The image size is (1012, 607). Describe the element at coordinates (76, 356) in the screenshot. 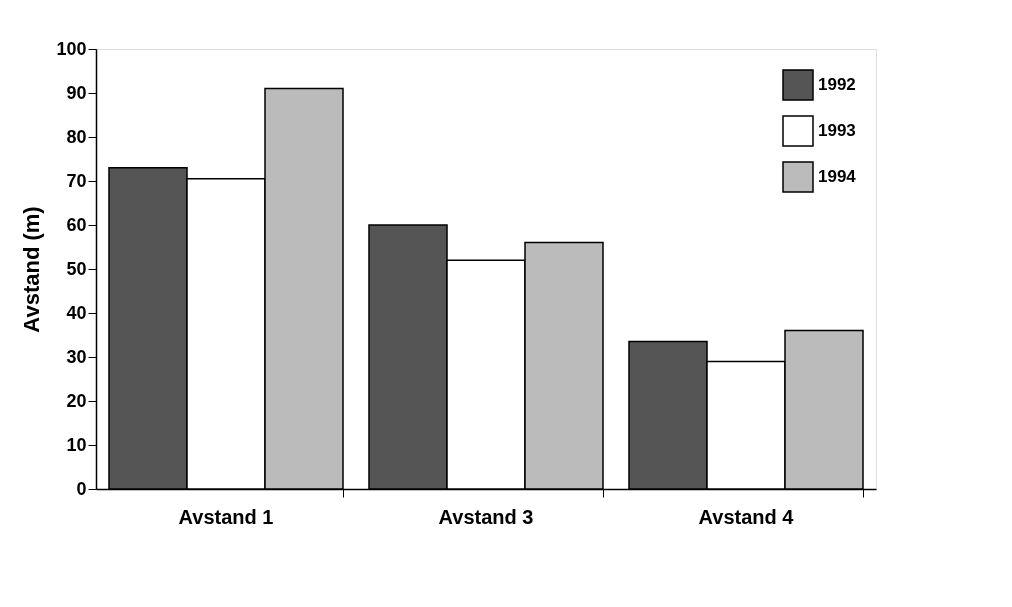

I see `y-tick-label: 30` at that location.